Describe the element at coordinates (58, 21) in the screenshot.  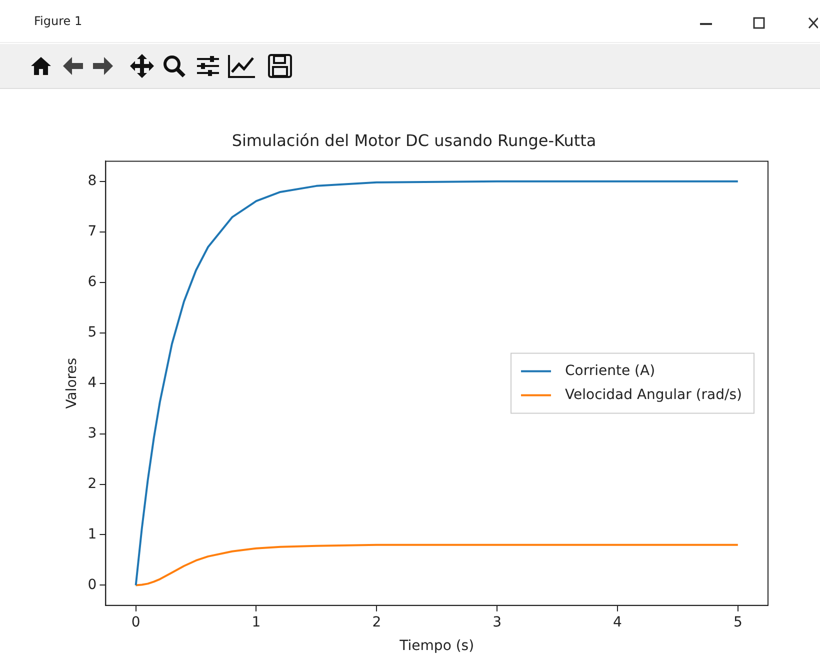
I see `caption: Figure 1` at that location.